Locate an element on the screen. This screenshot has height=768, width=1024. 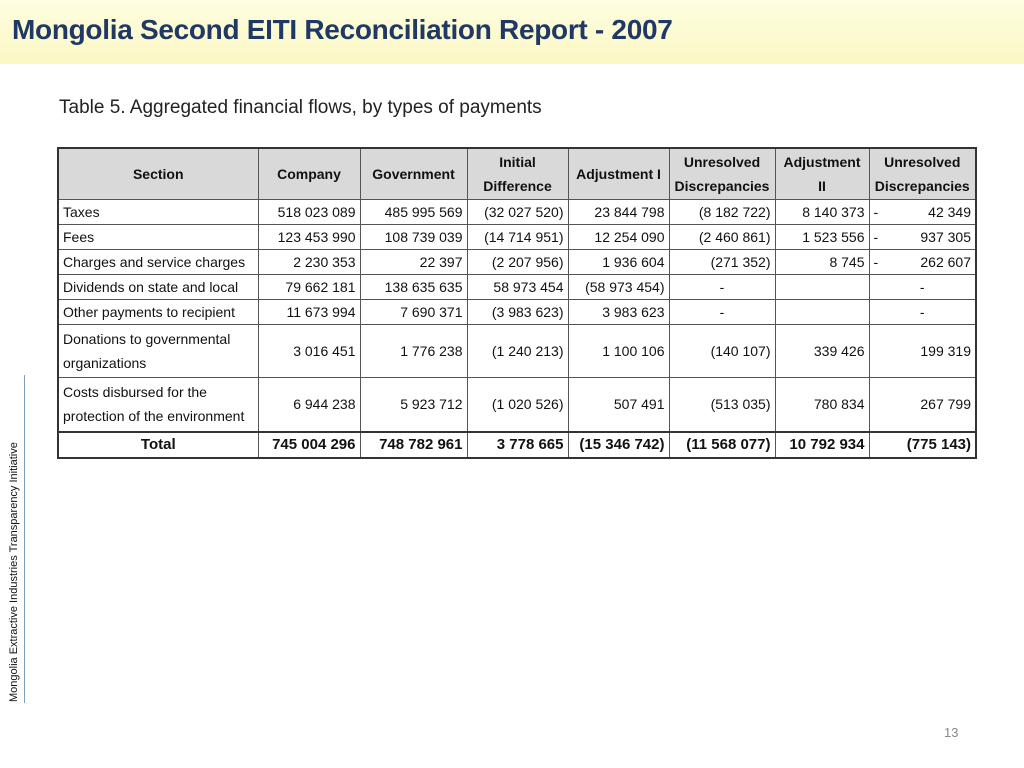
cell: 507 491 is located at coordinates (618, 404).